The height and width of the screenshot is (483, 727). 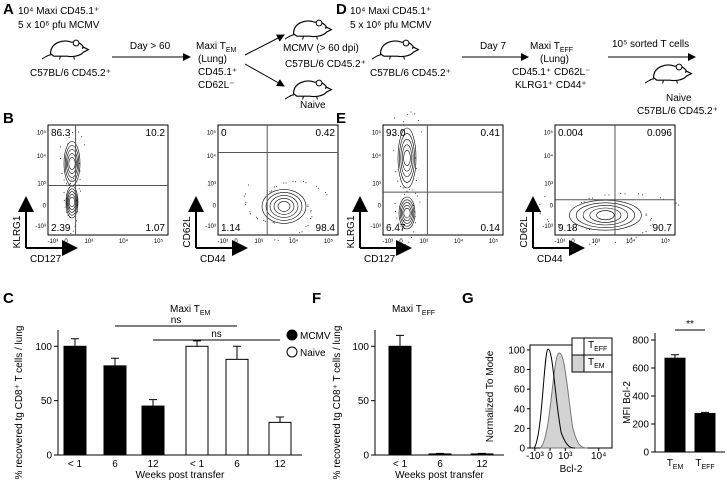 I want to click on panel-label: F, so click(x=316, y=298).